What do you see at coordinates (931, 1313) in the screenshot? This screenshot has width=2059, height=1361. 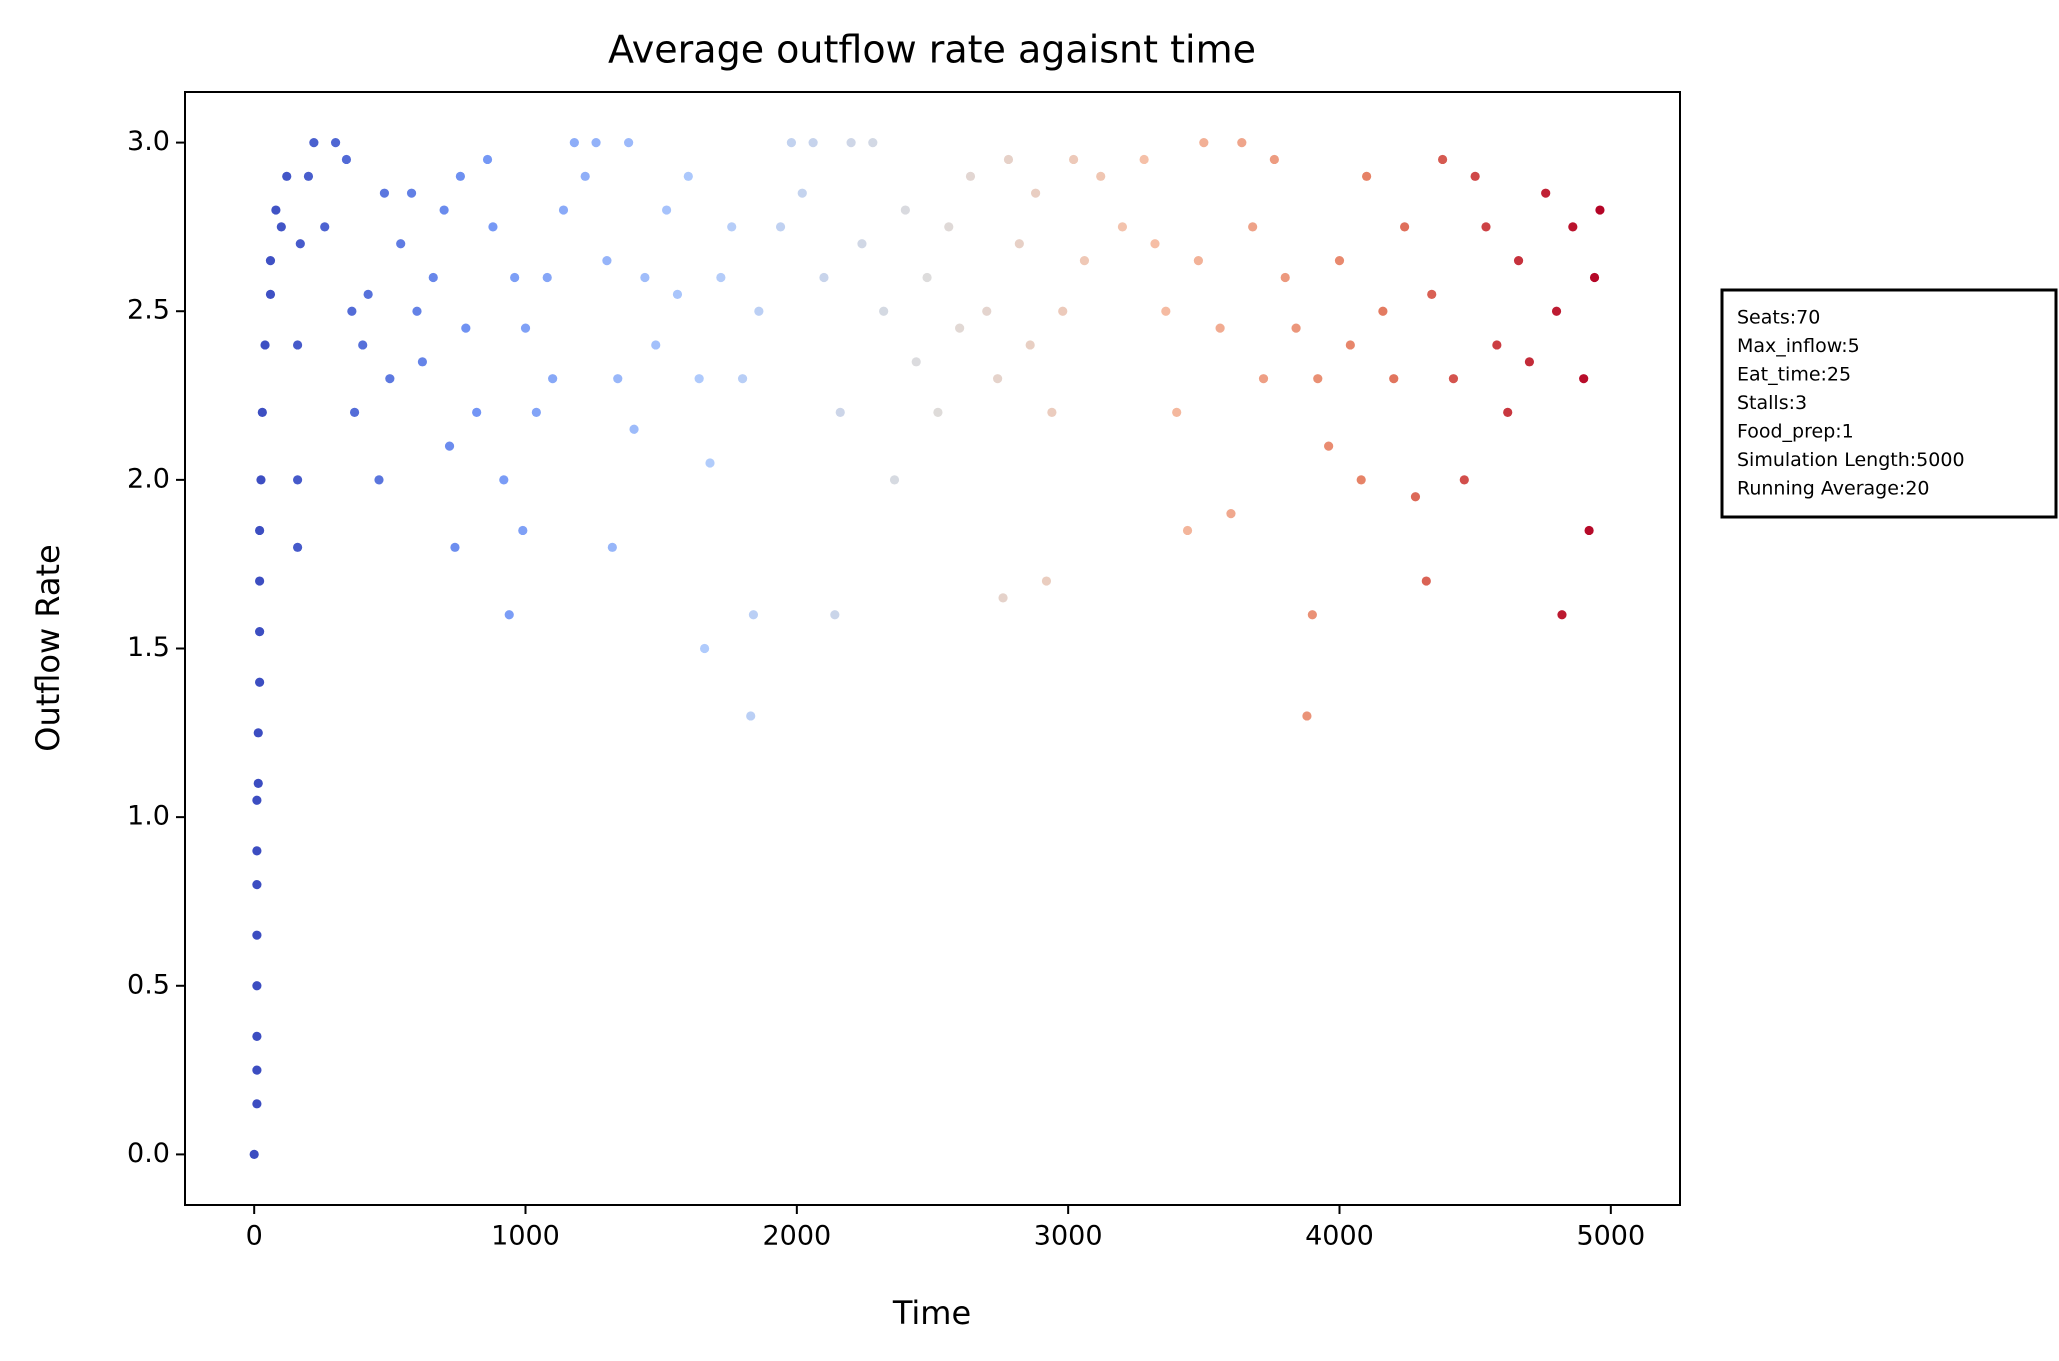 I see `x-axis-label: Time` at bounding box center [931, 1313].